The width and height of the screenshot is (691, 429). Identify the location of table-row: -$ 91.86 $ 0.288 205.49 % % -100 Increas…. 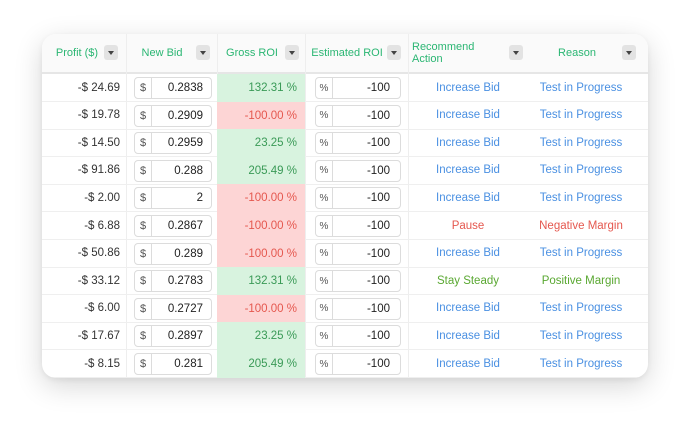
(345, 170).